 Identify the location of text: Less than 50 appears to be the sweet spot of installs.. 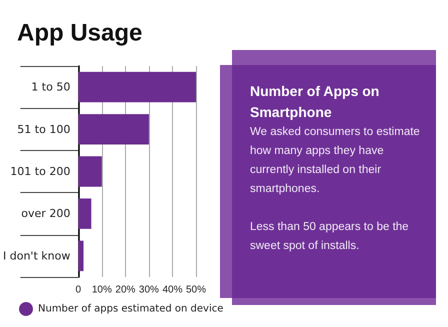
(330, 237).